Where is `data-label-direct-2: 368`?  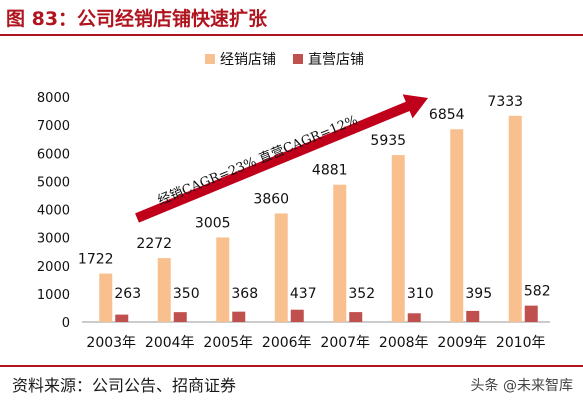 data-label-direct-2: 368 is located at coordinates (244, 294).